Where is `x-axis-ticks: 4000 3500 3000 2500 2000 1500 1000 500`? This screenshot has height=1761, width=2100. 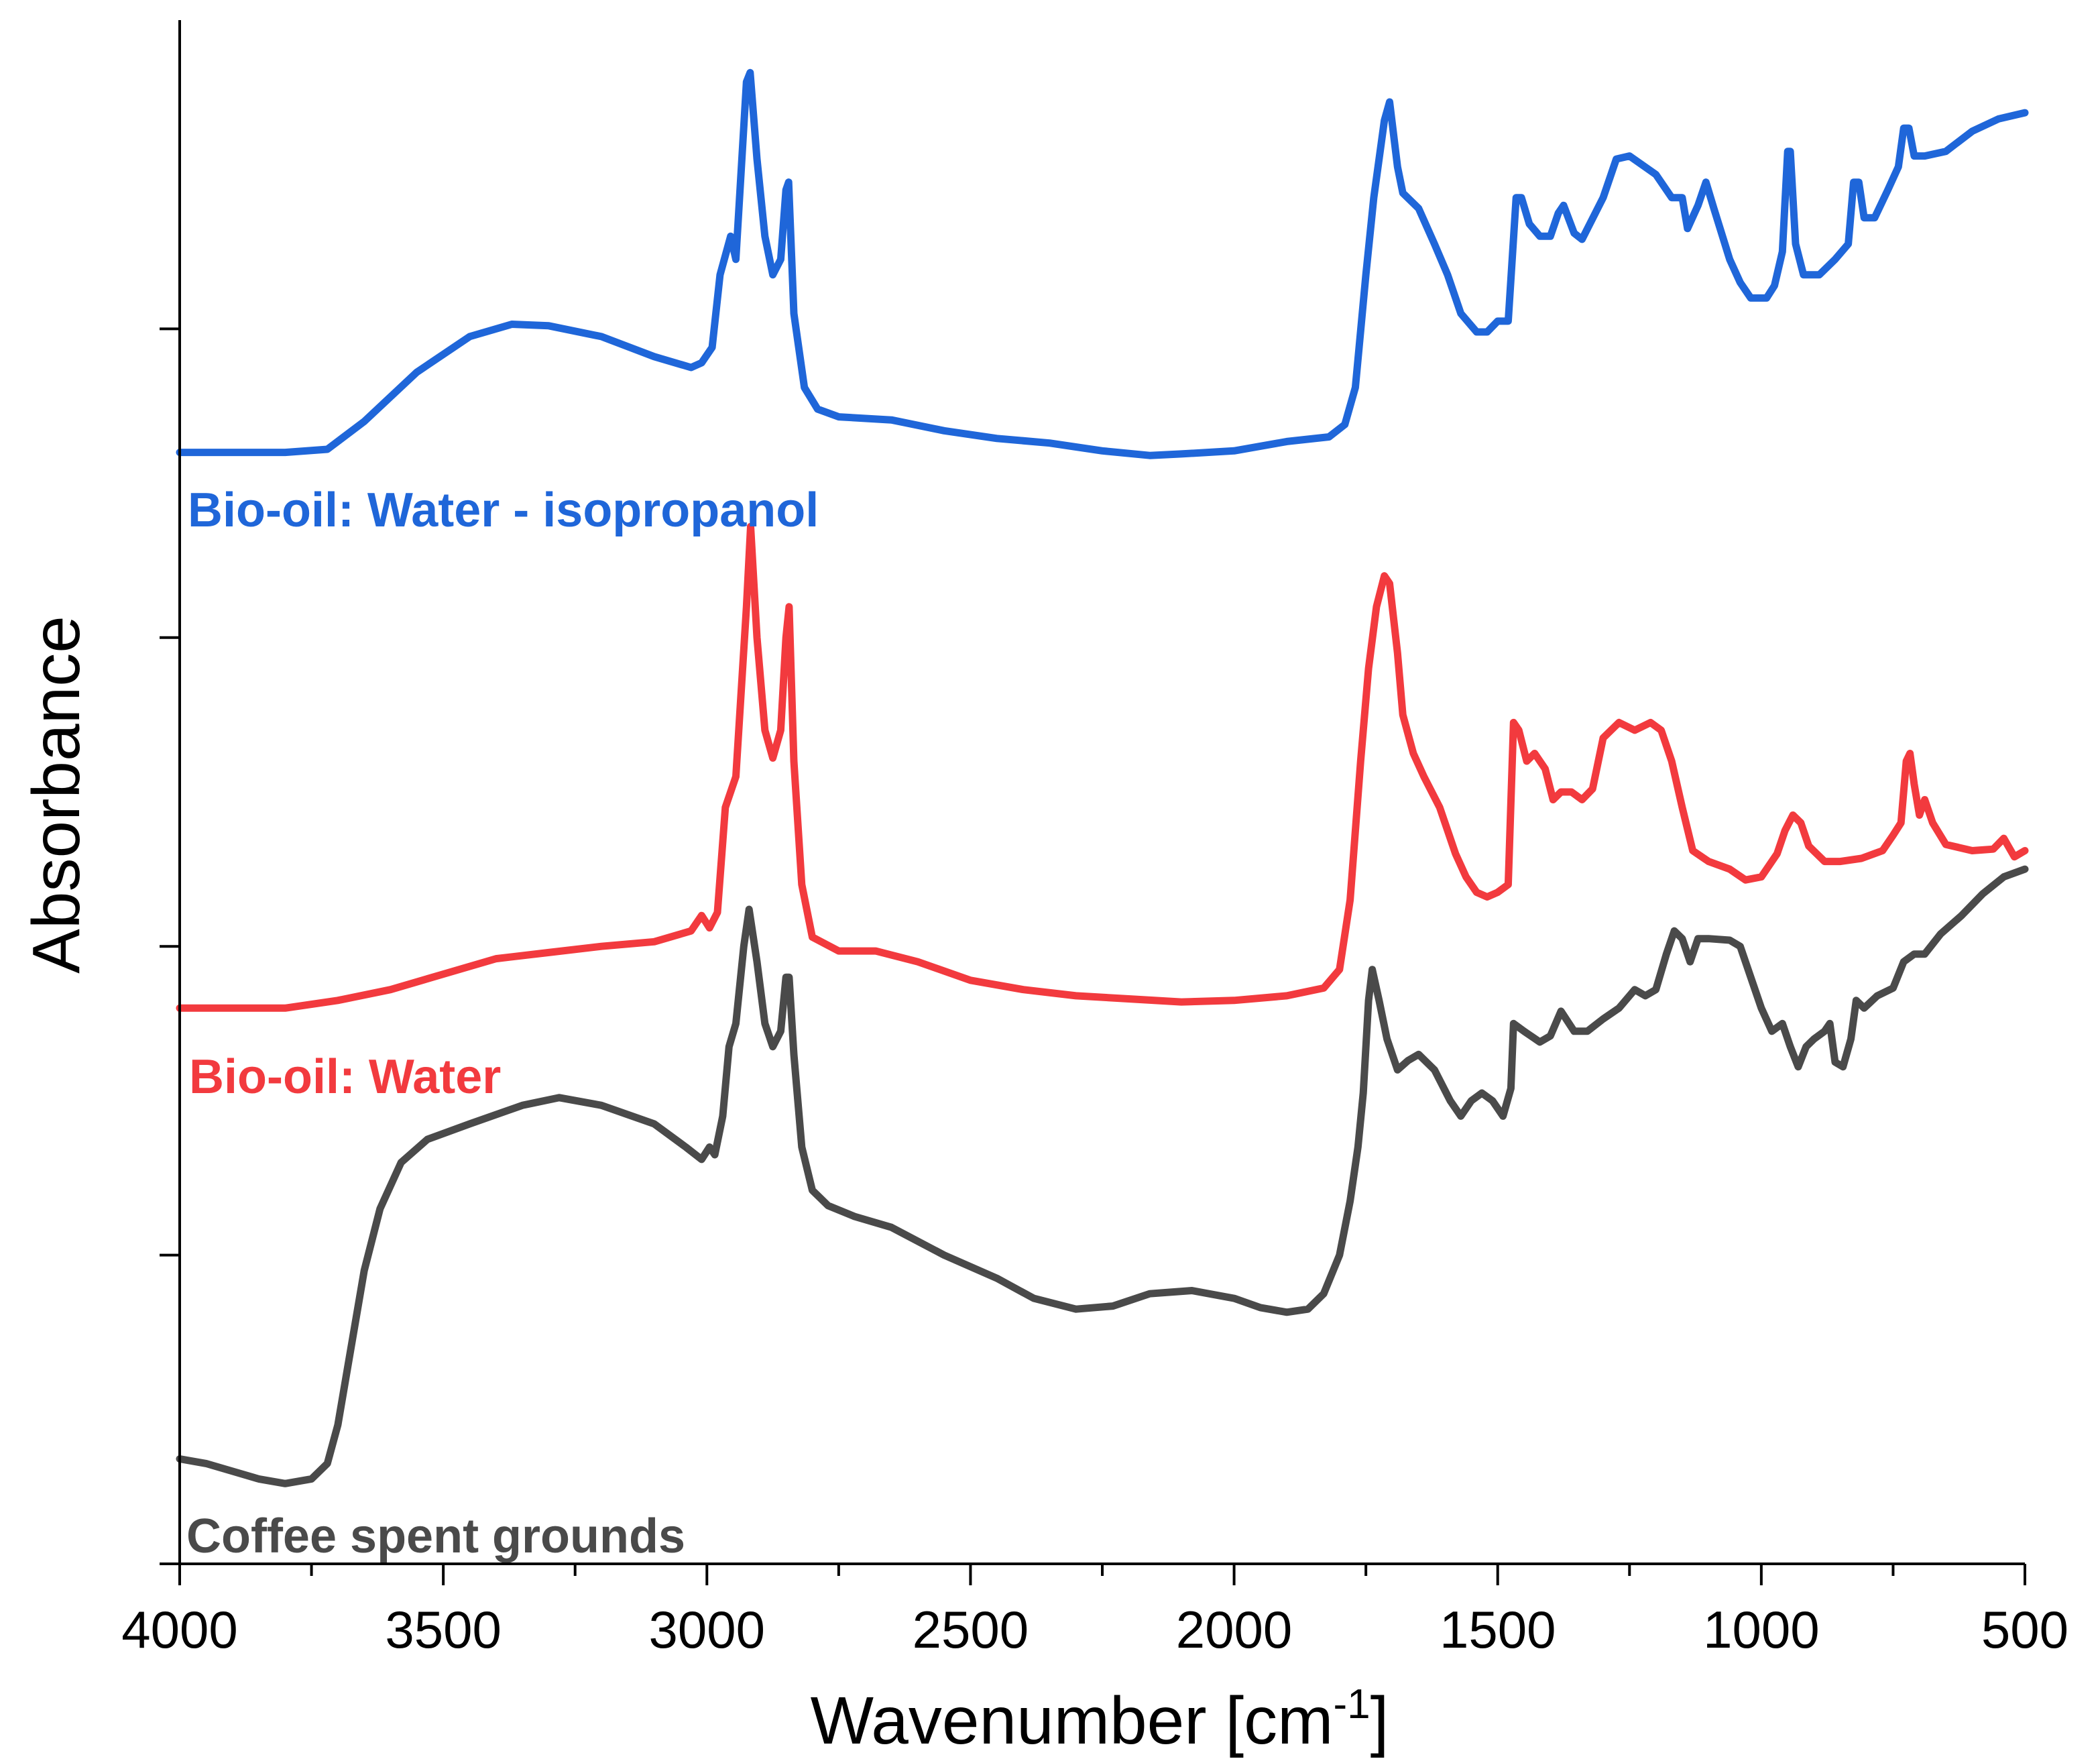
x-axis-ticks: 4000 3500 3000 2500 2000 1500 1000 500 is located at coordinates (1094, 1611).